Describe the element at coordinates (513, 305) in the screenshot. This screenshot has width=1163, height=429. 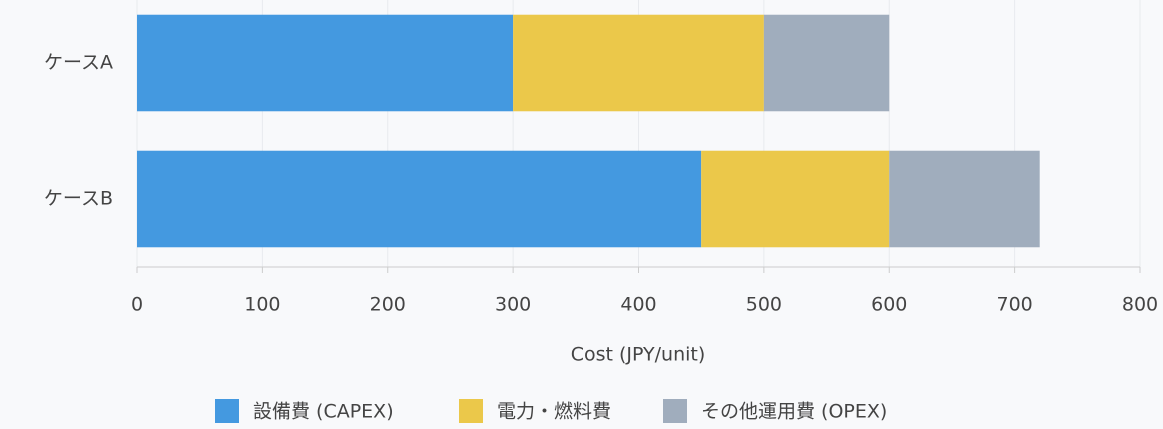
I see `x-tick-label: 300` at that location.